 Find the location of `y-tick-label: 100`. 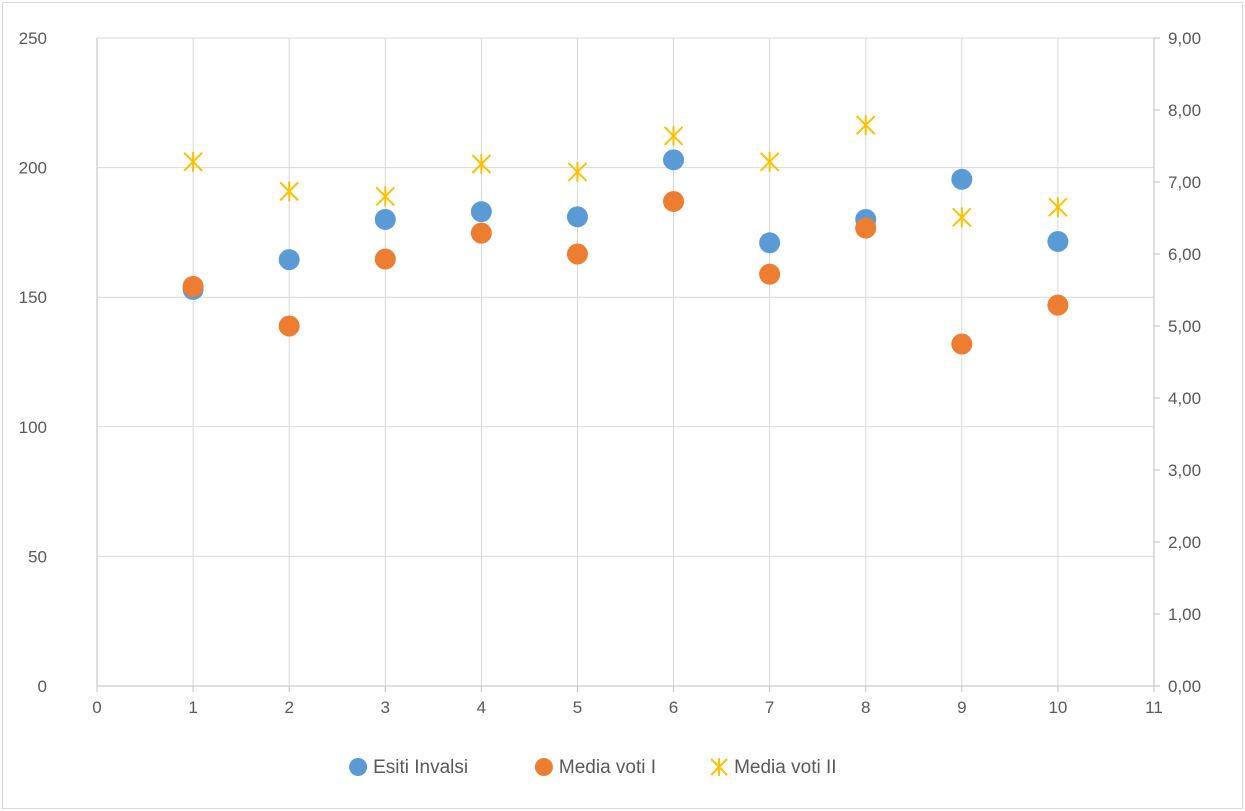

y-tick-label: 100 is located at coordinates (33, 427).